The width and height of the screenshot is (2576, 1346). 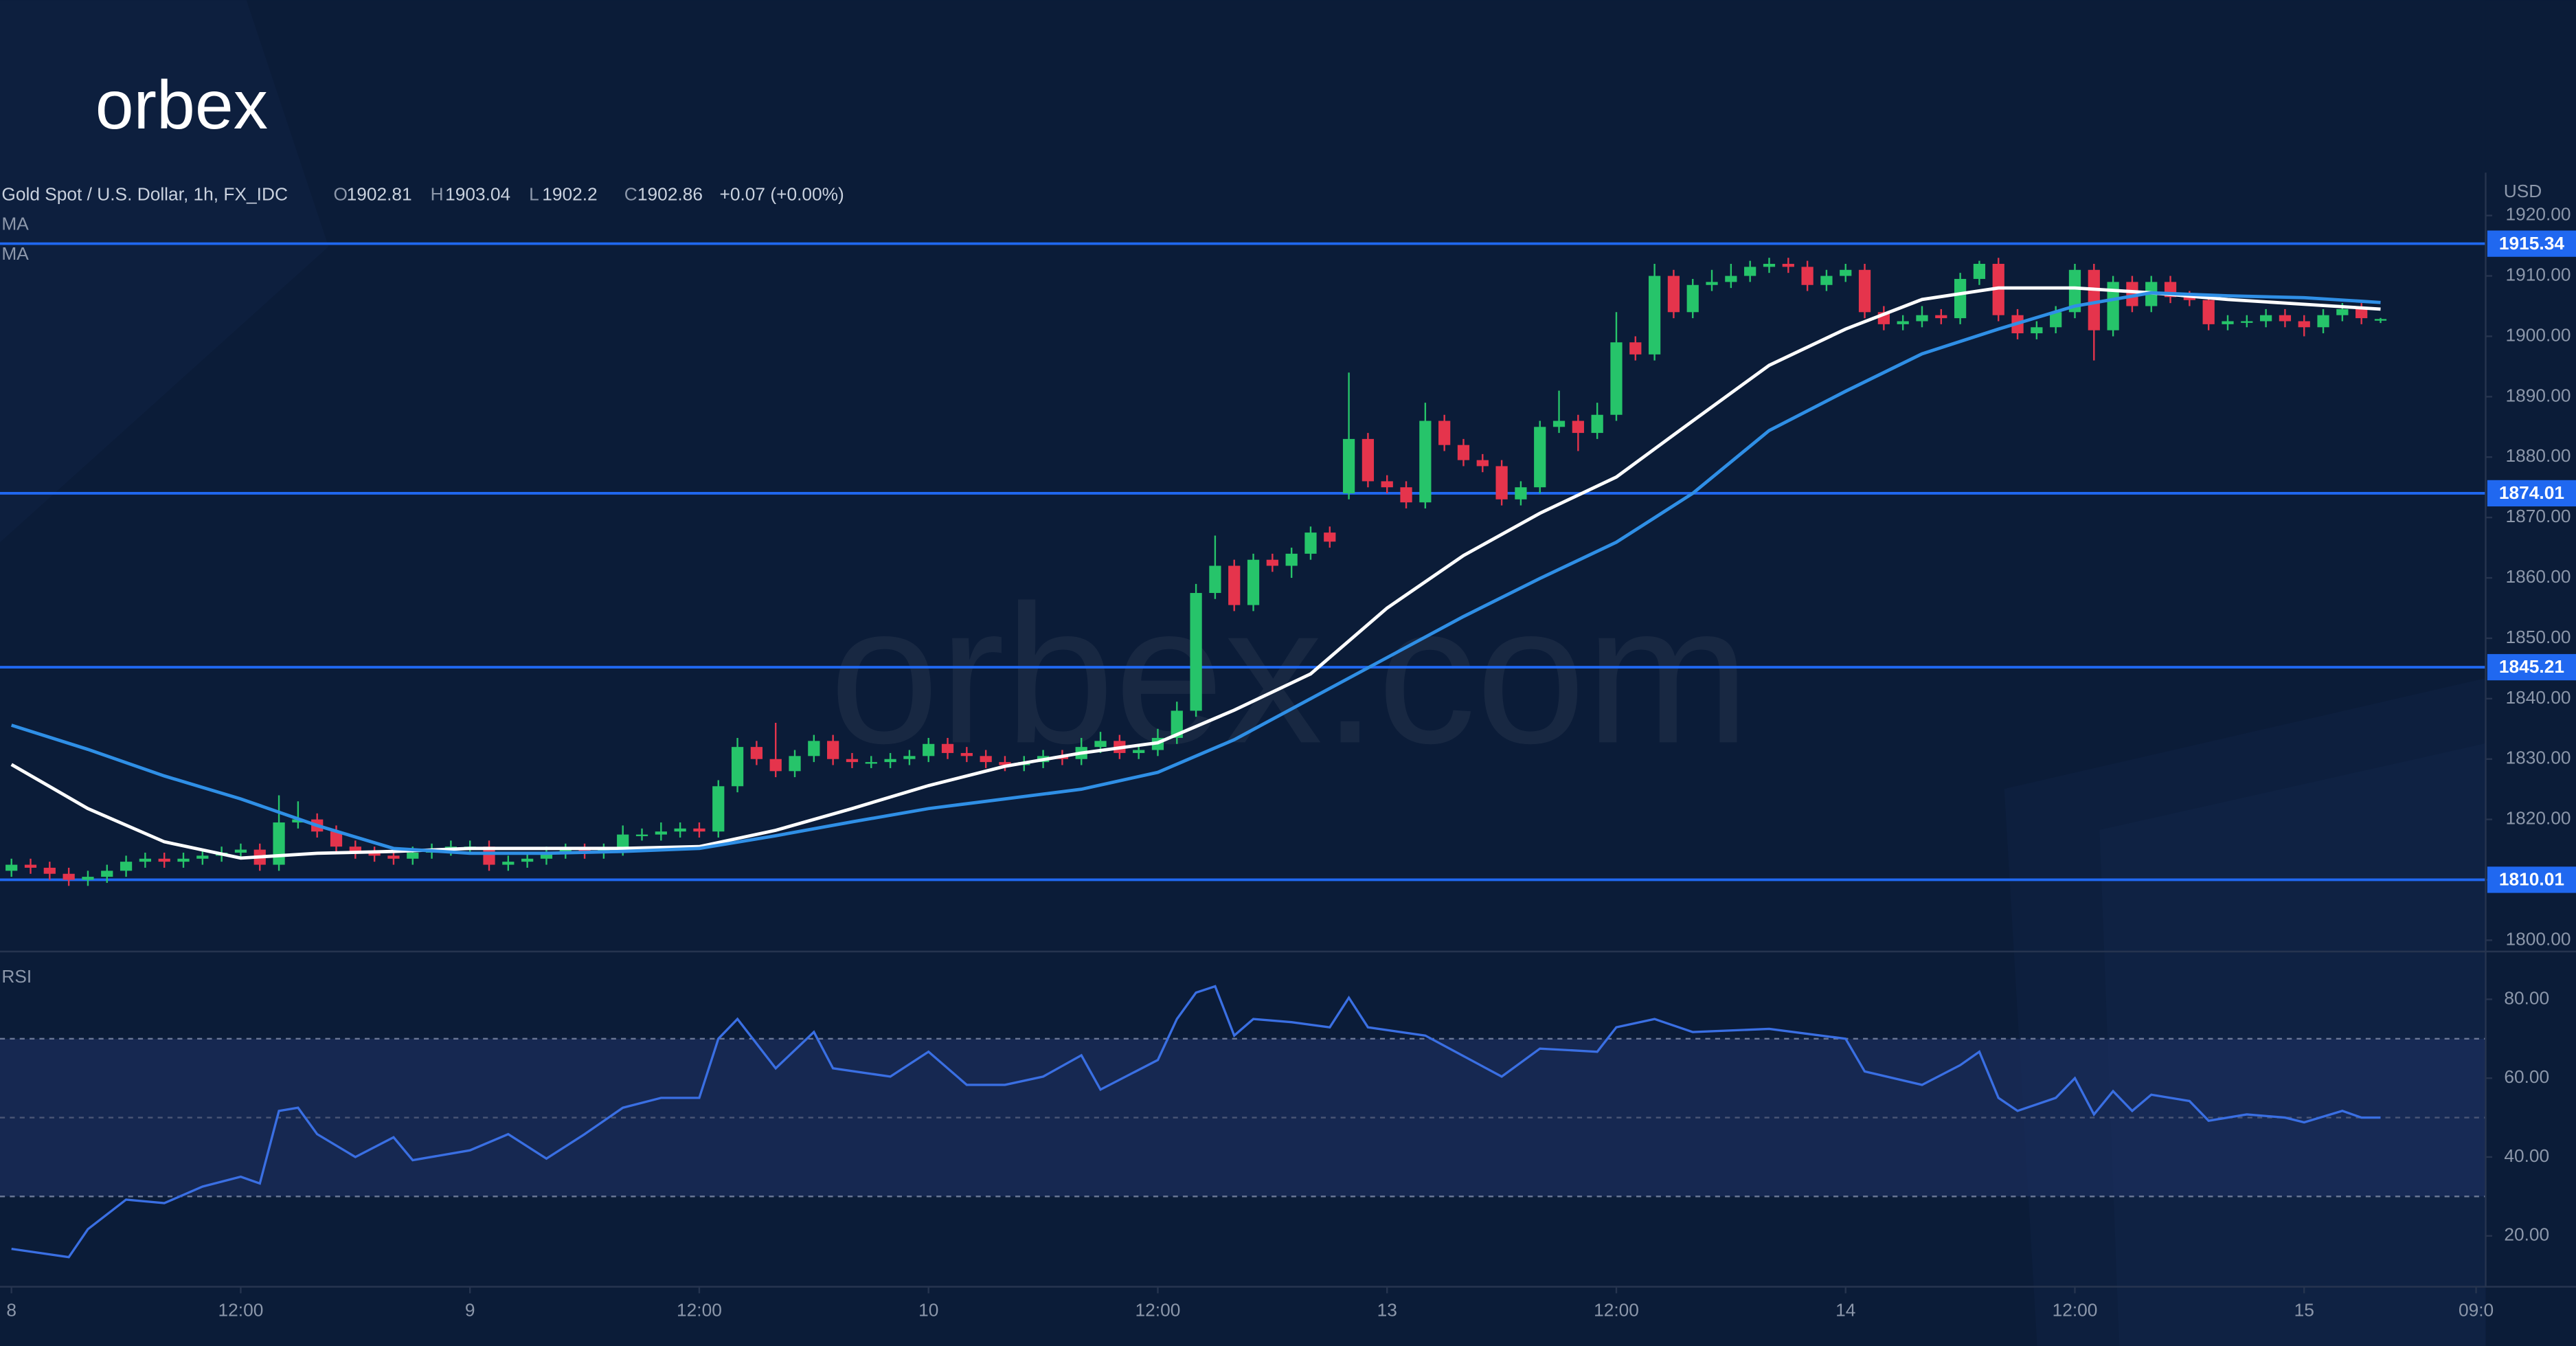 What do you see at coordinates (11, 1310) in the screenshot?
I see `x-tick-label: 8` at bounding box center [11, 1310].